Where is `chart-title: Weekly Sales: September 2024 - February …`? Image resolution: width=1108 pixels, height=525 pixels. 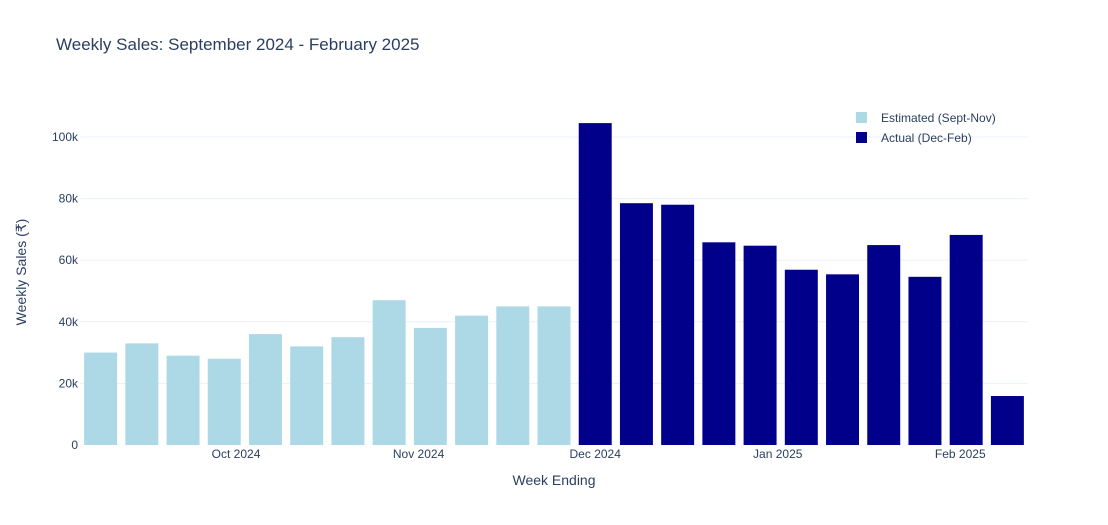
chart-title: Weekly Sales: September 2024 - February … is located at coordinates (238, 44).